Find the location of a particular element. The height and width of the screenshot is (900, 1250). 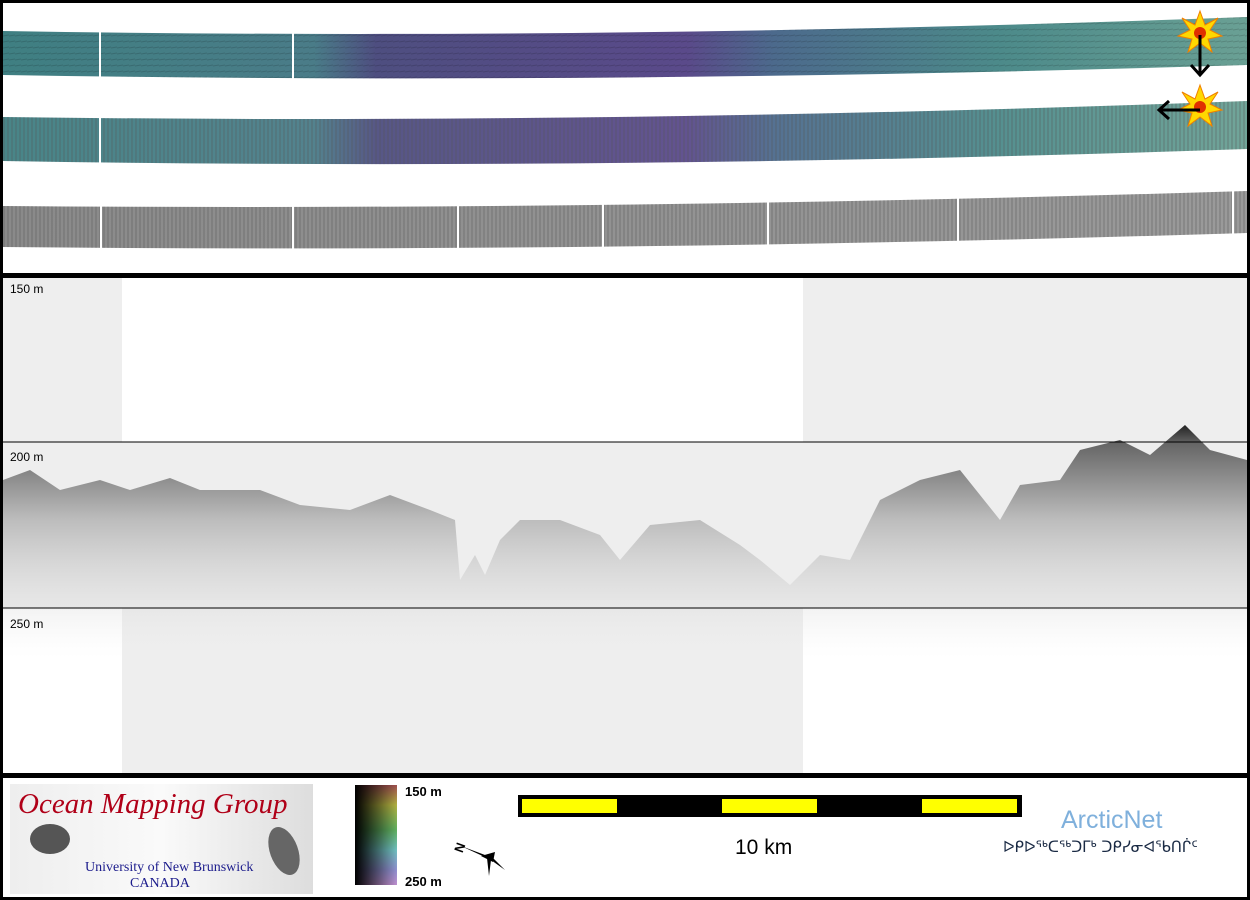

depth-label-150: 150 m is located at coordinates (27, 289).